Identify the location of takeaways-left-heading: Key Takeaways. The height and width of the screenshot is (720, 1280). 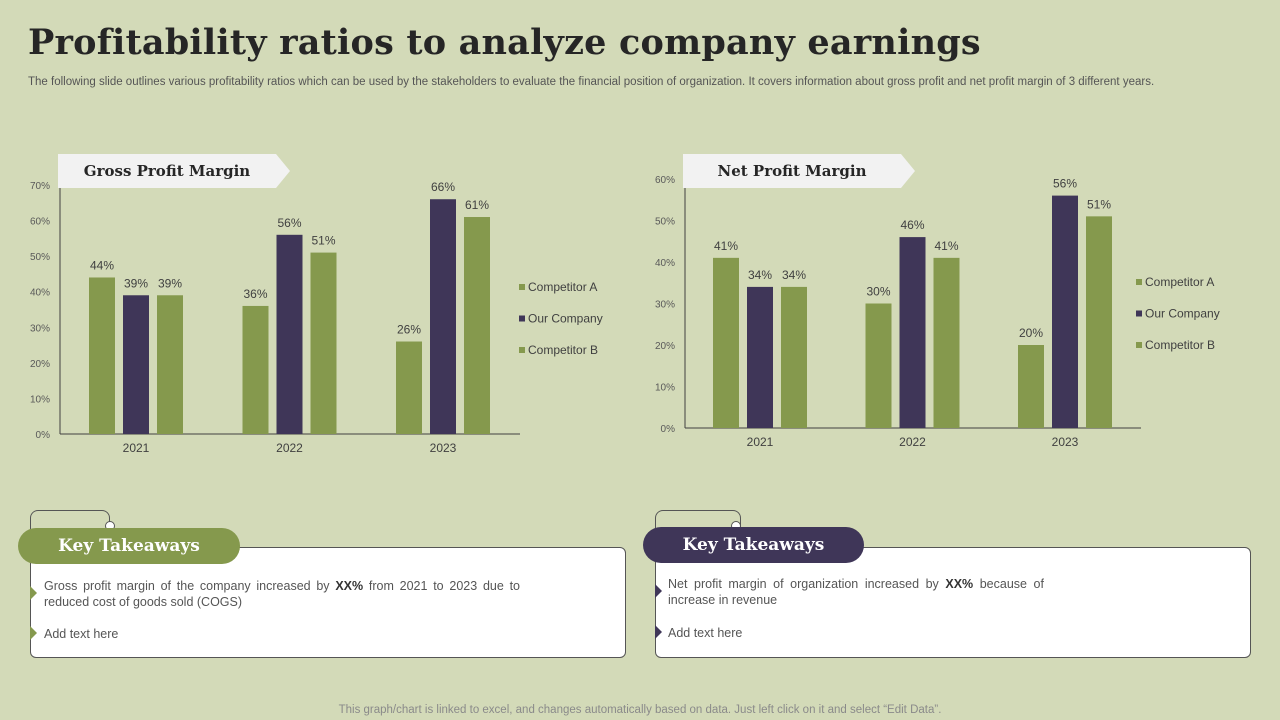
(129, 546).